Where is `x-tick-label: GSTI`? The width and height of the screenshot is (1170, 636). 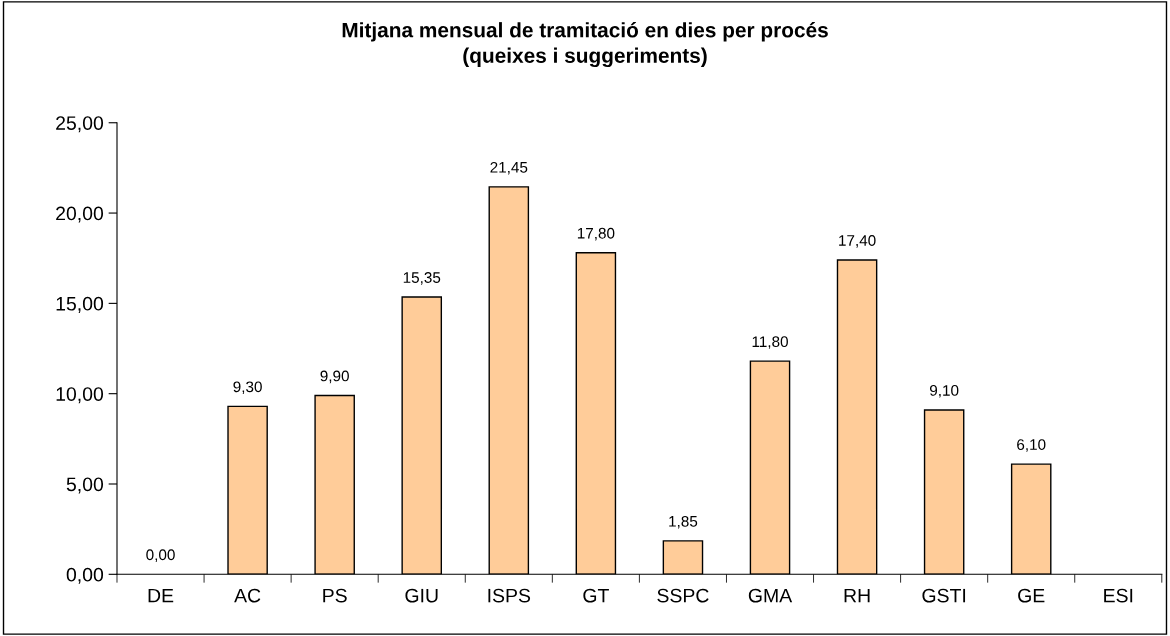 x-tick-label: GSTI is located at coordinates (944, 595).